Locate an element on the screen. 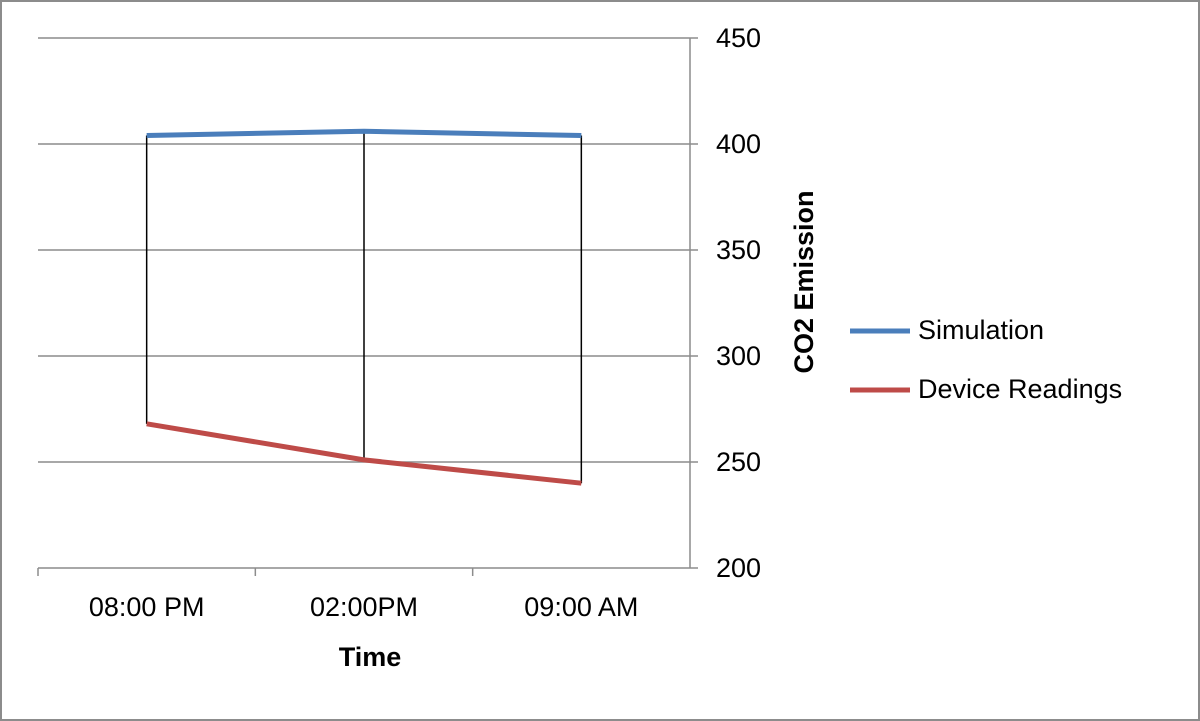 This screenshot has height=721, width=1200. x-axis-title: Time is located at coordinates (370, 657).